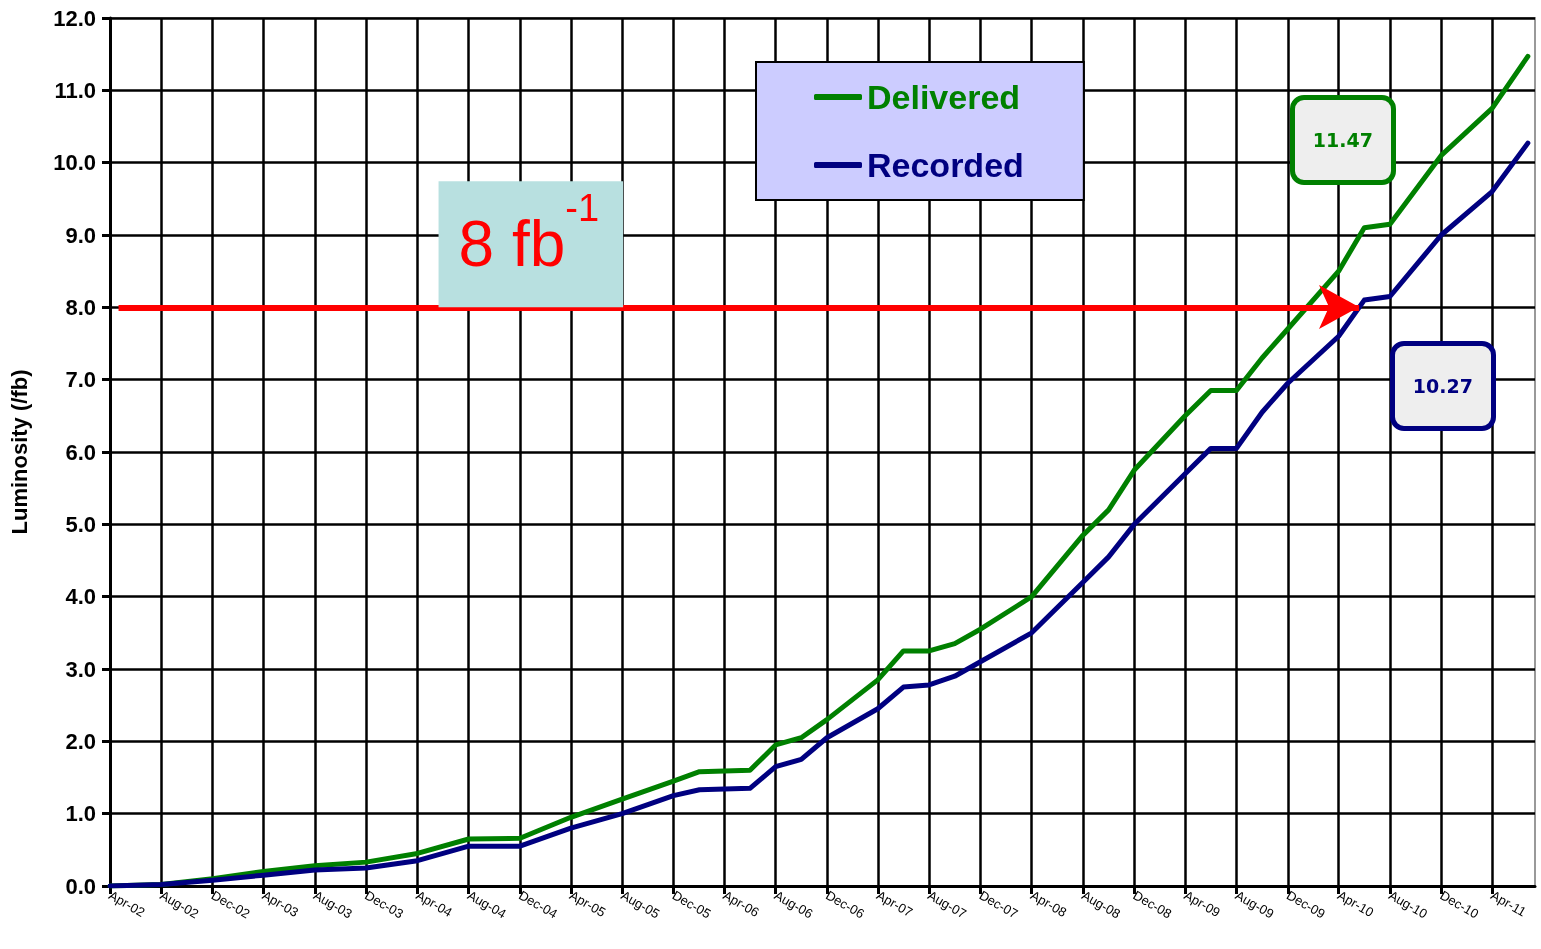 The image size is (1541, 949). What do you see at coordinates (80, 452) in the screenshot?
I see `y-tick-label: 6.0` at bounding box center [80, 452].